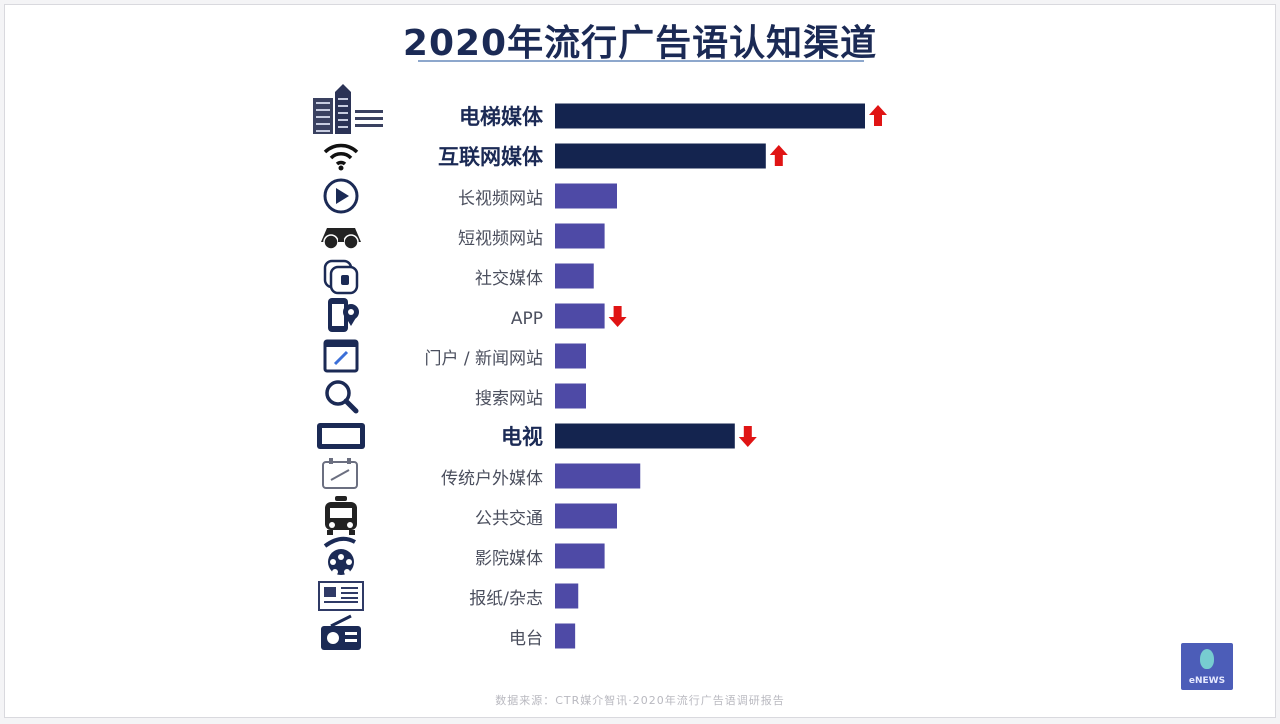  I want to click on category-label: APP, so click(527, 319).